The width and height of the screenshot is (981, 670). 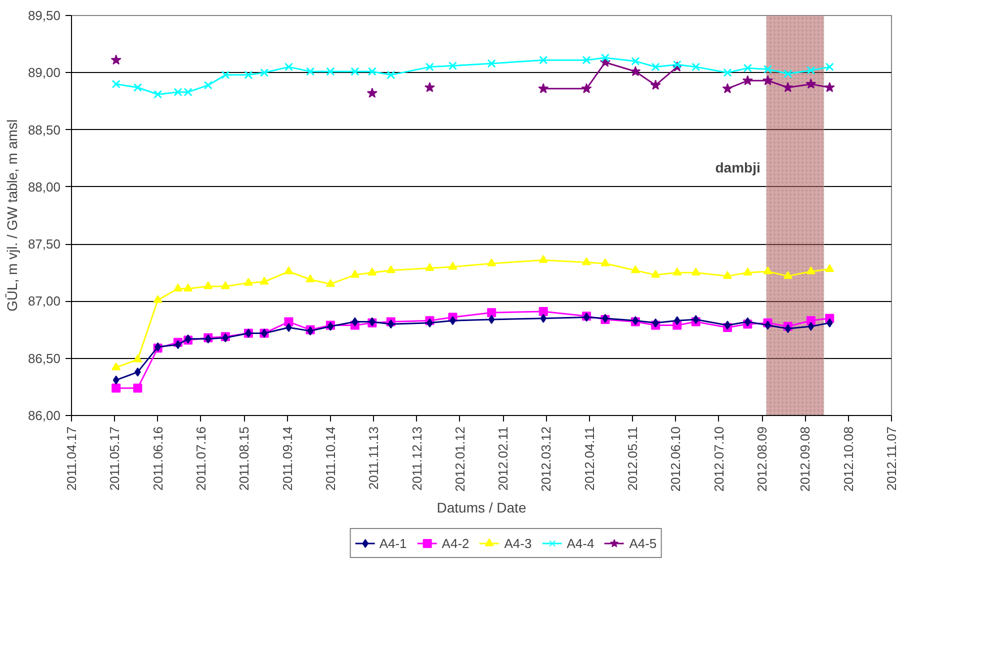 I want to click on y-axis-title: GŪL, m vjl. / GW table, m amsl, so click(x=12, y=215).